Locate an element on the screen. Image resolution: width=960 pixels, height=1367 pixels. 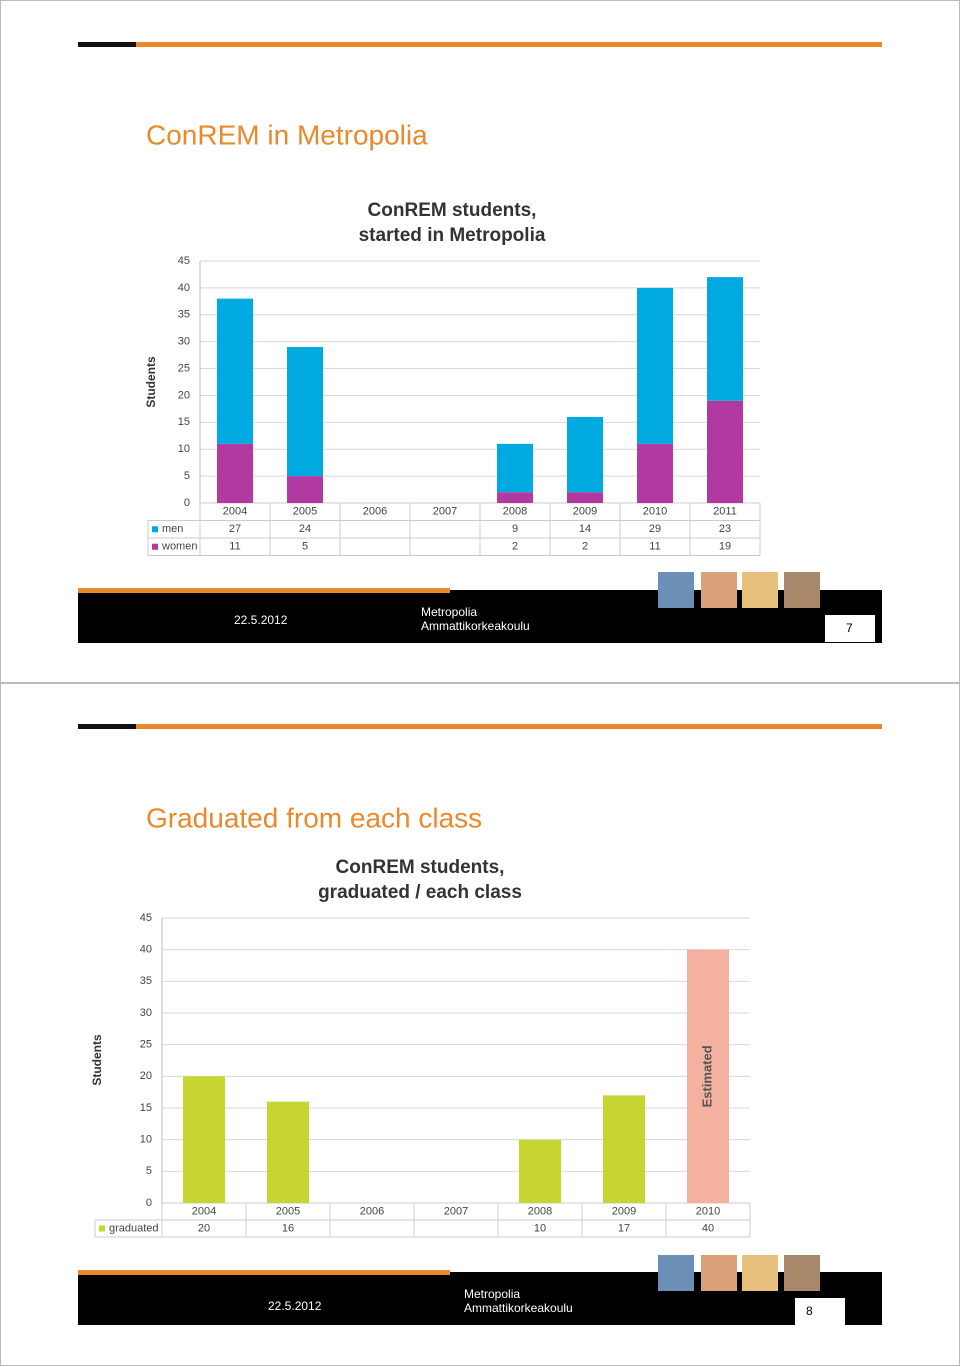
page-number: 7 is located at coordinates (849, 628).